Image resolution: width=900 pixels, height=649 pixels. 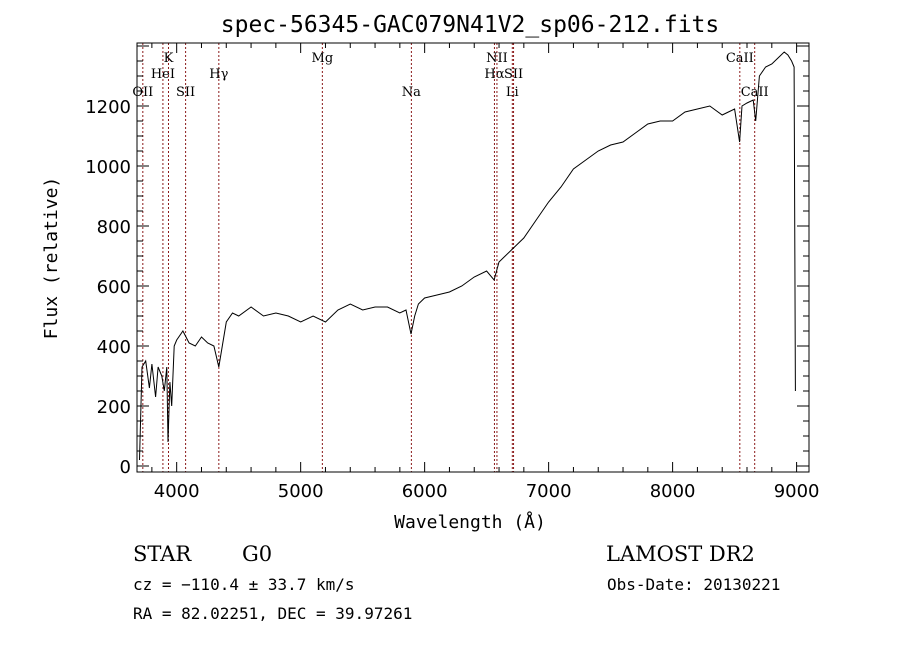 What do you see at coordinates (114, 287) in the screenshot?
I see `y-tick-label: 600` at bounding box center [114, 287].